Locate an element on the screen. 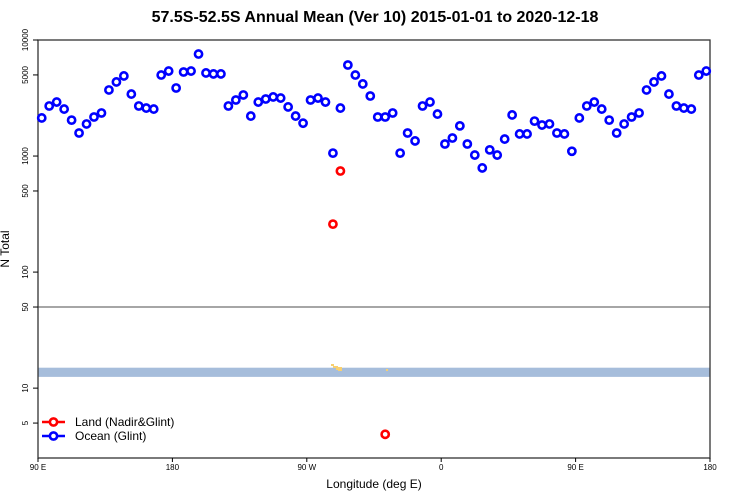 The image size is (750, 500). legend-label: Land (Nadir&Glint) is located at coordinates (124, 422).